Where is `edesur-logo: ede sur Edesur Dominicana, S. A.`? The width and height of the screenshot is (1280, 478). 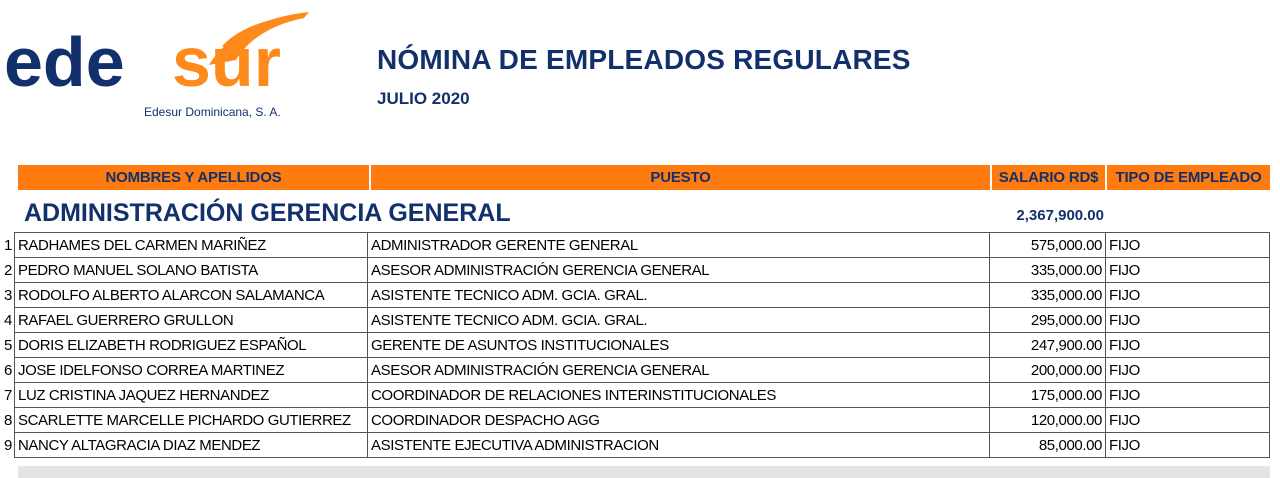 edesur-logo: ede sur Edesur Dominicana, S. A. is located at coordinates (156, 65).